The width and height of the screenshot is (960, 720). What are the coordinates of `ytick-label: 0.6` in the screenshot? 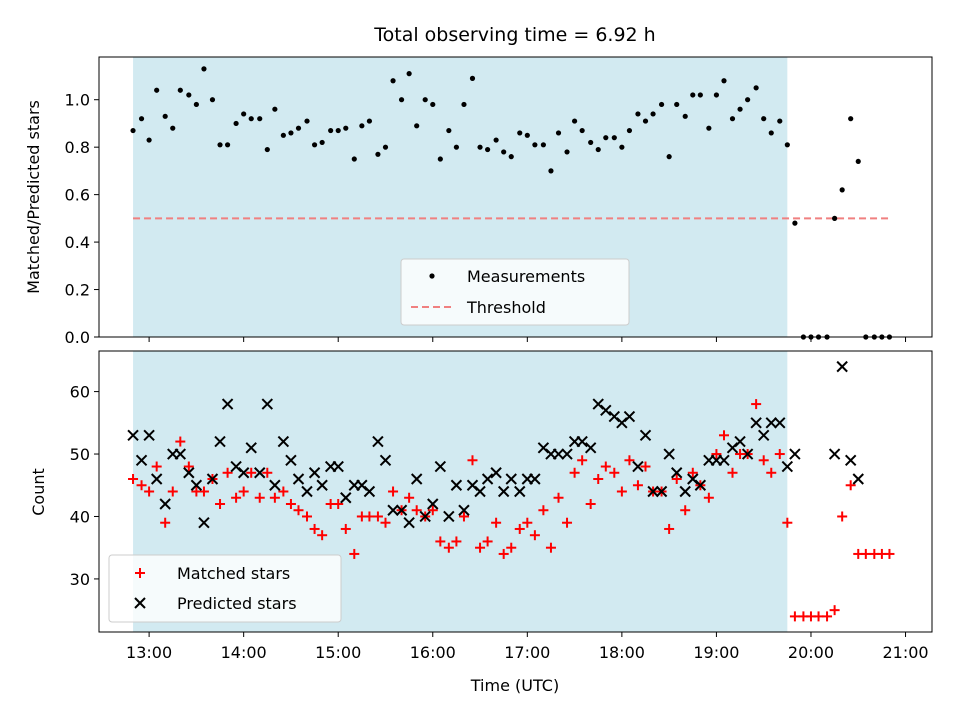 It's located at (77, 195).